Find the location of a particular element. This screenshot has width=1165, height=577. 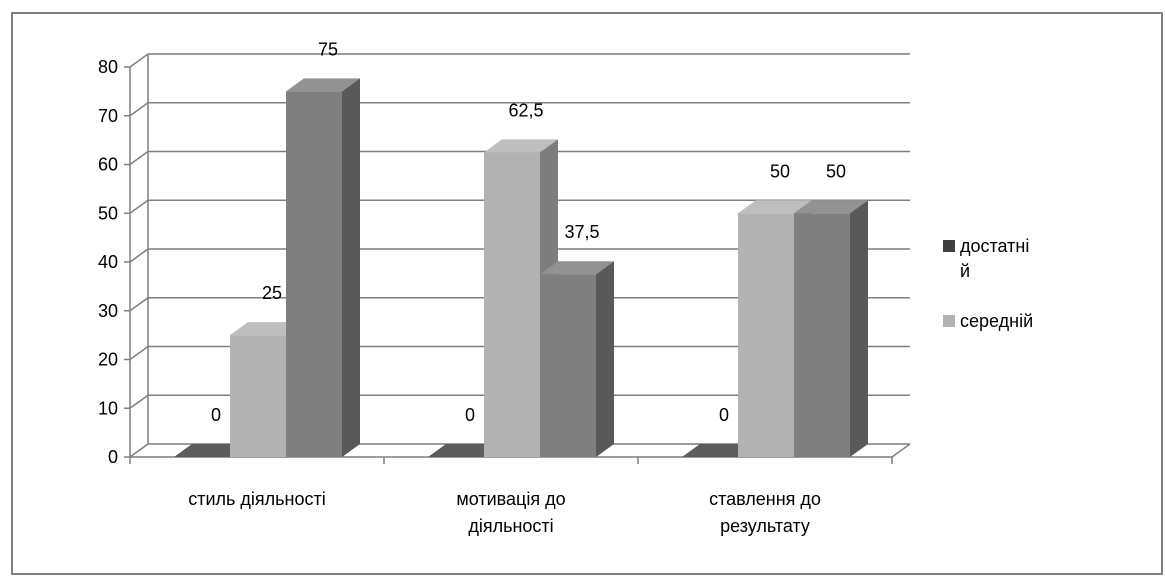

legend-label: й is located at coordinates (965, 271).